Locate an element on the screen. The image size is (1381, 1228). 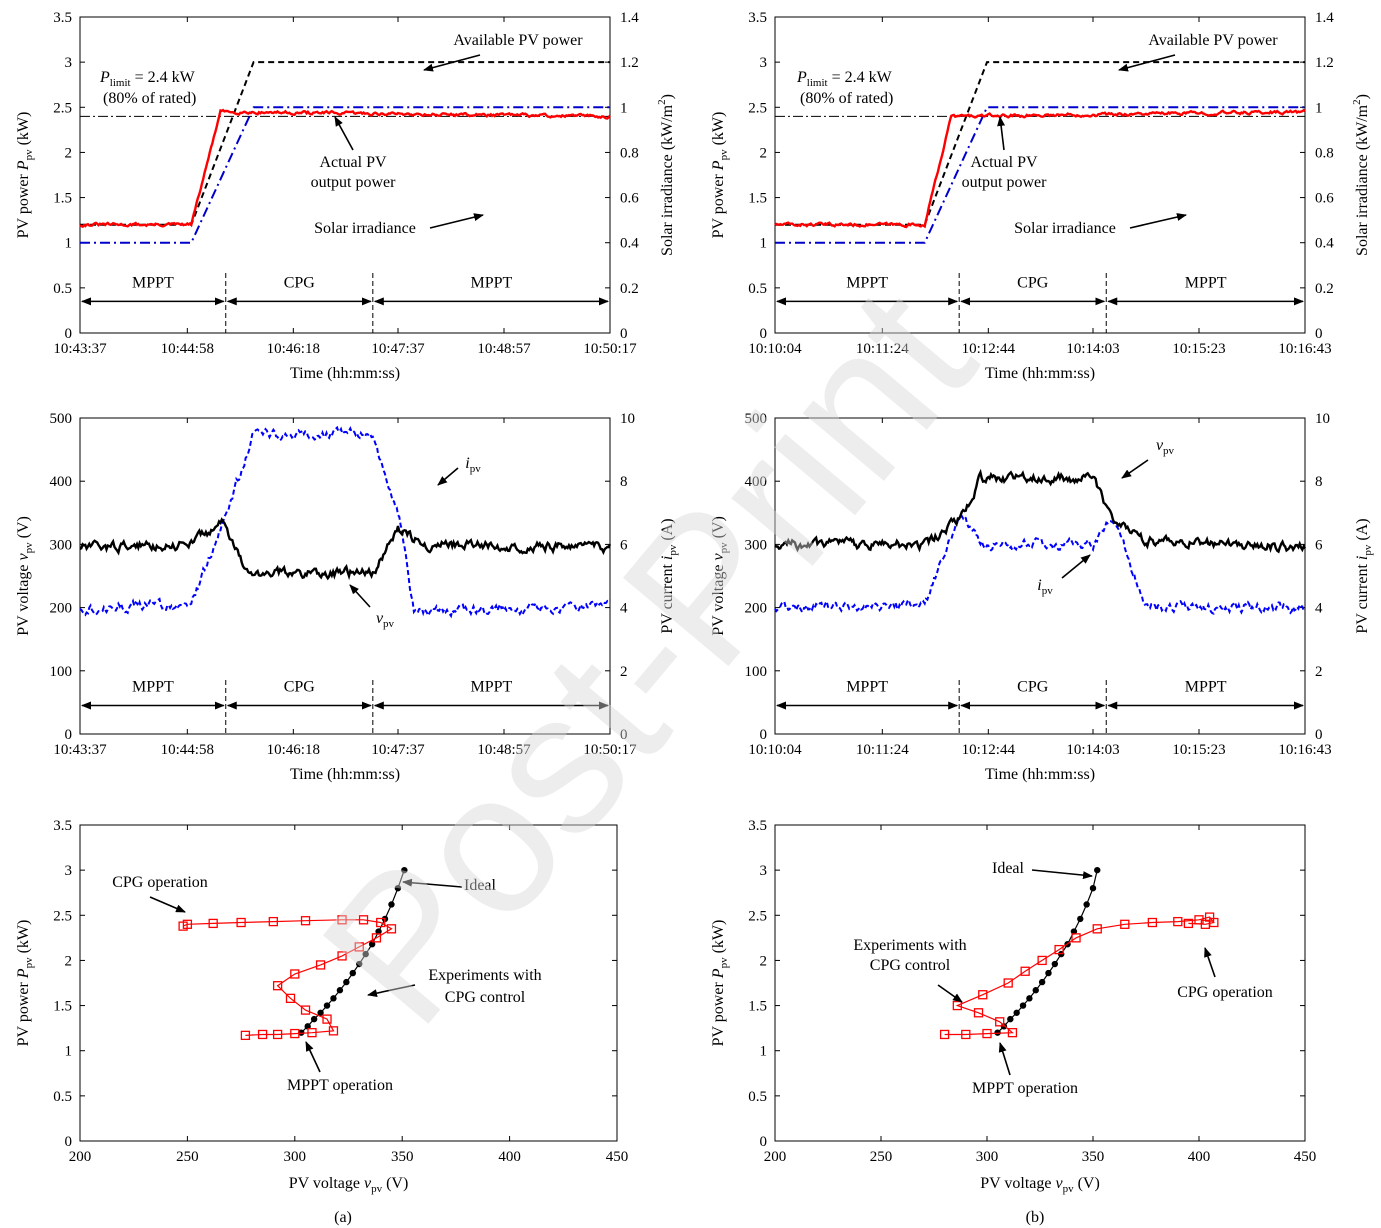
x-tick-label: 10:12:44 is located at coordinates (989, 349).